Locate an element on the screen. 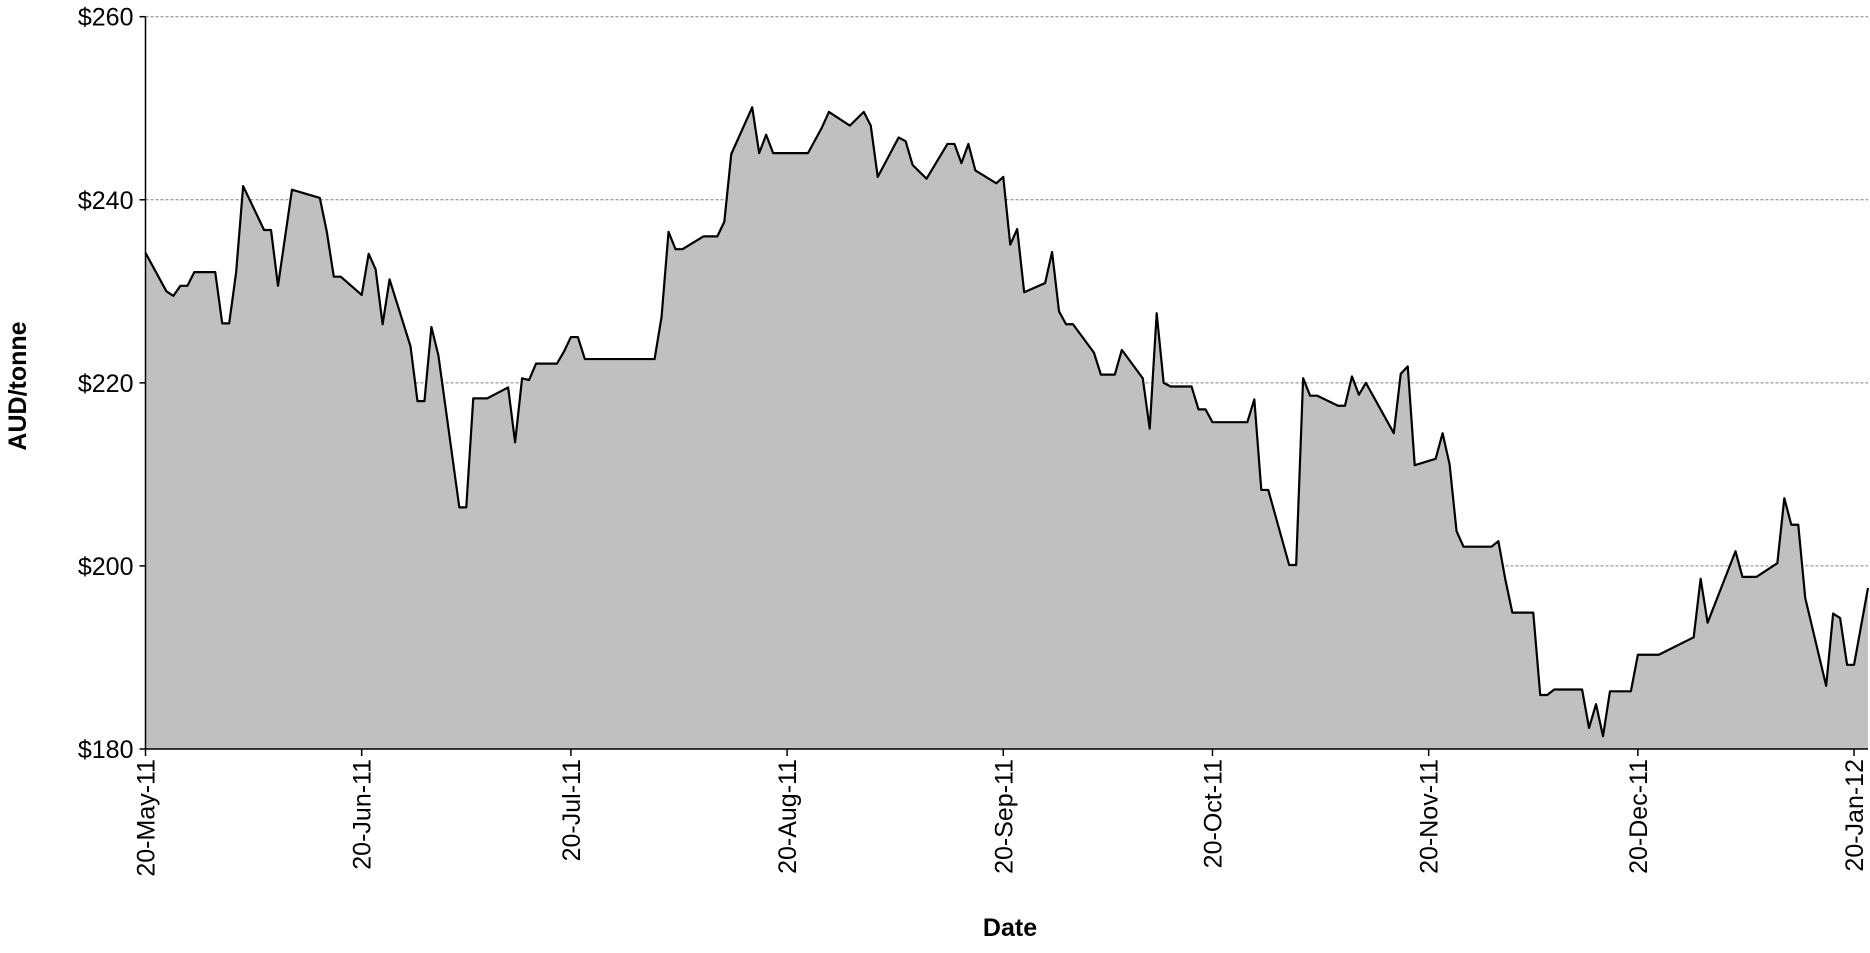 This screenshot has height=953, width=1870. x-tick-label: 20-May-11 is located at coordinates (147, 818).